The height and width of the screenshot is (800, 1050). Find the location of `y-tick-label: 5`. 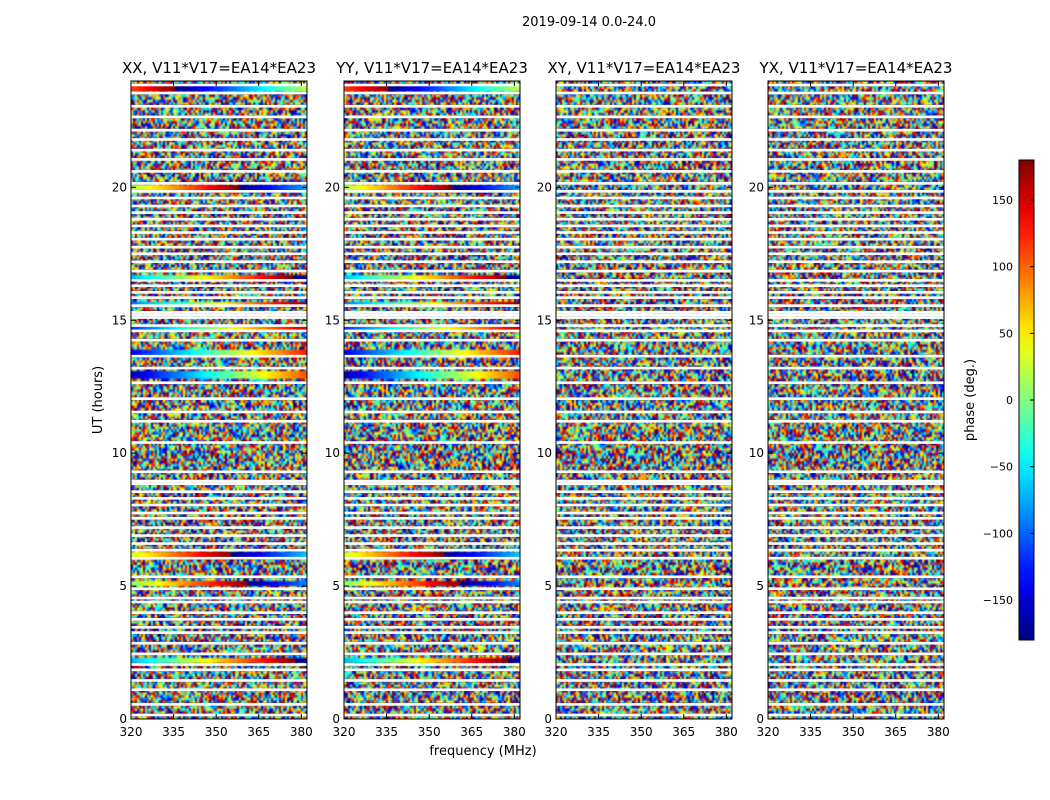

y-tick-label: 5 is located at coordinates (548, 586).